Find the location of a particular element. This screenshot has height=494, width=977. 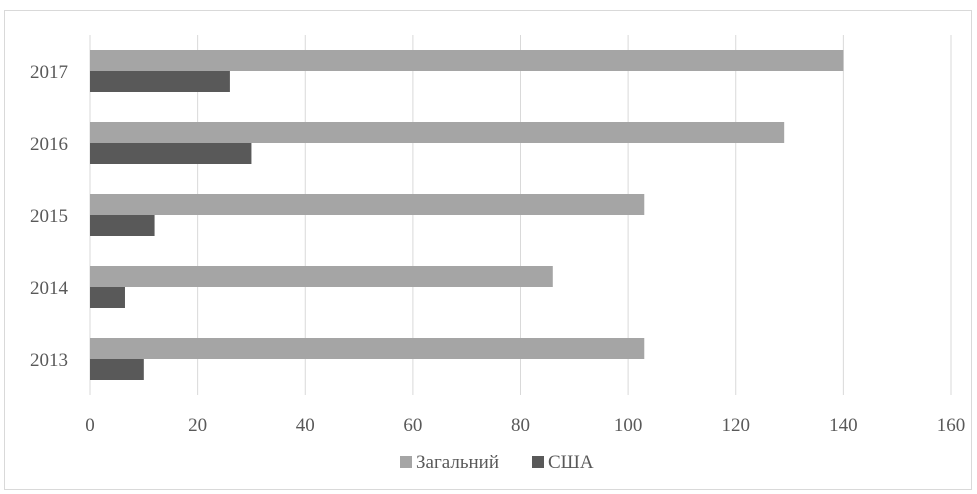

legend-label: Загальний is located at coordinates (457, 462).